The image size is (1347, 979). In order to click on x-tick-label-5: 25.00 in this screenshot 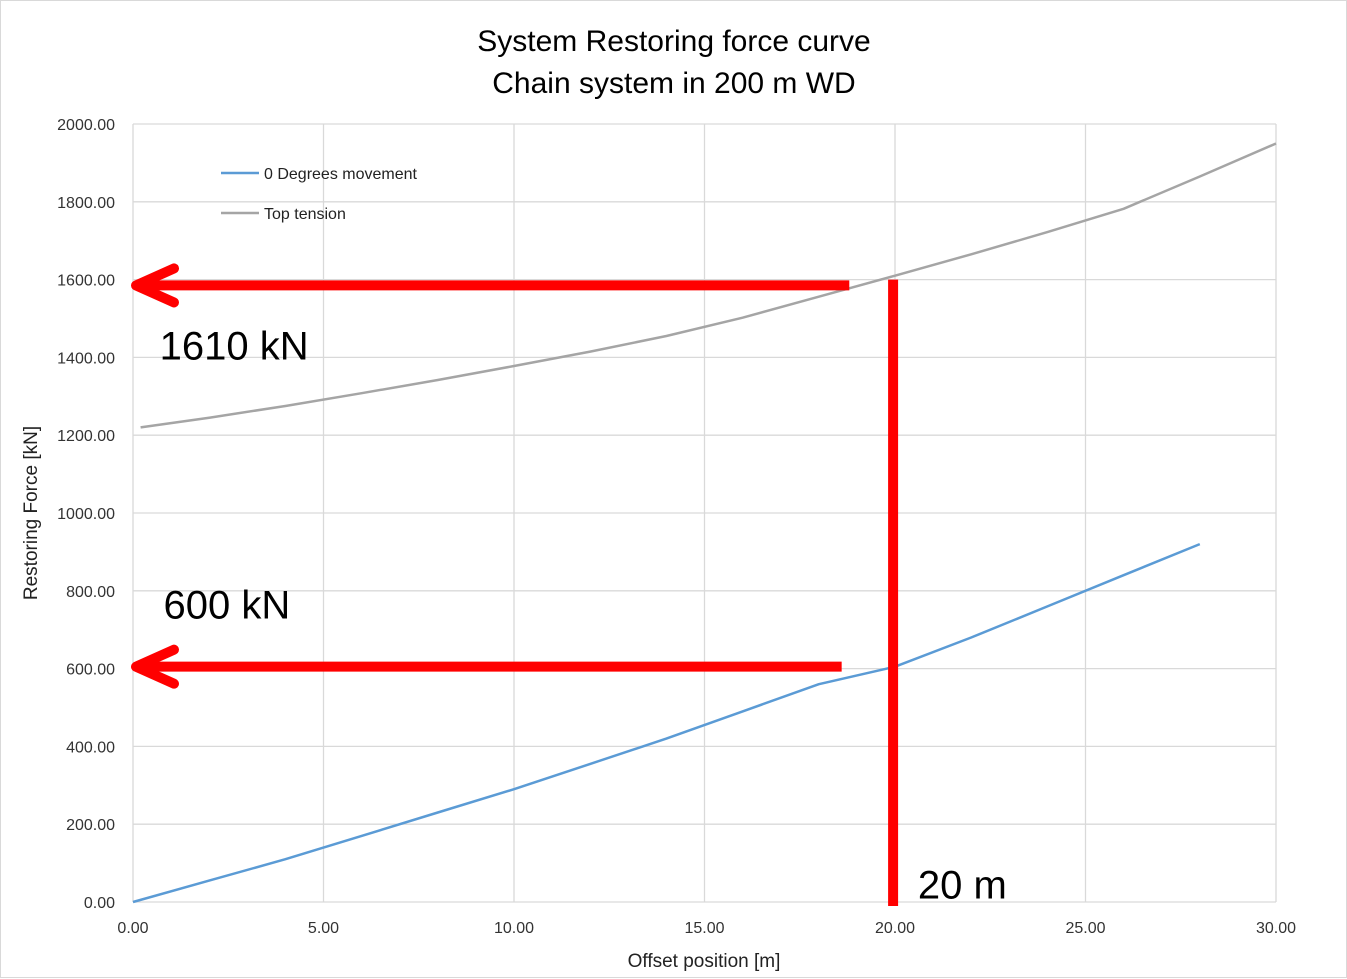, I will do `click(1085, 928)`.